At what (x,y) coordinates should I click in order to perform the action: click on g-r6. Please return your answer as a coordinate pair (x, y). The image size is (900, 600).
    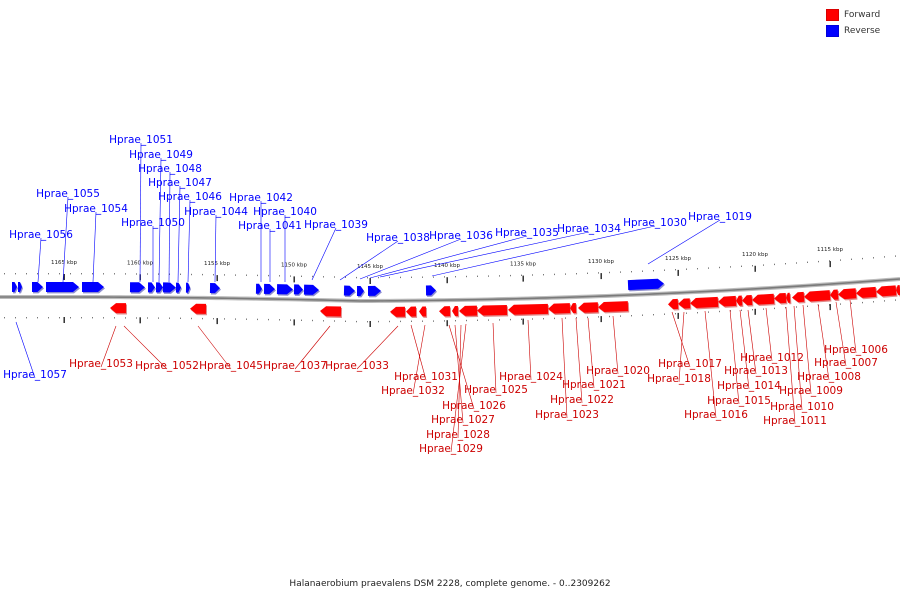
    Looking at the image, I should click on (137, 288).